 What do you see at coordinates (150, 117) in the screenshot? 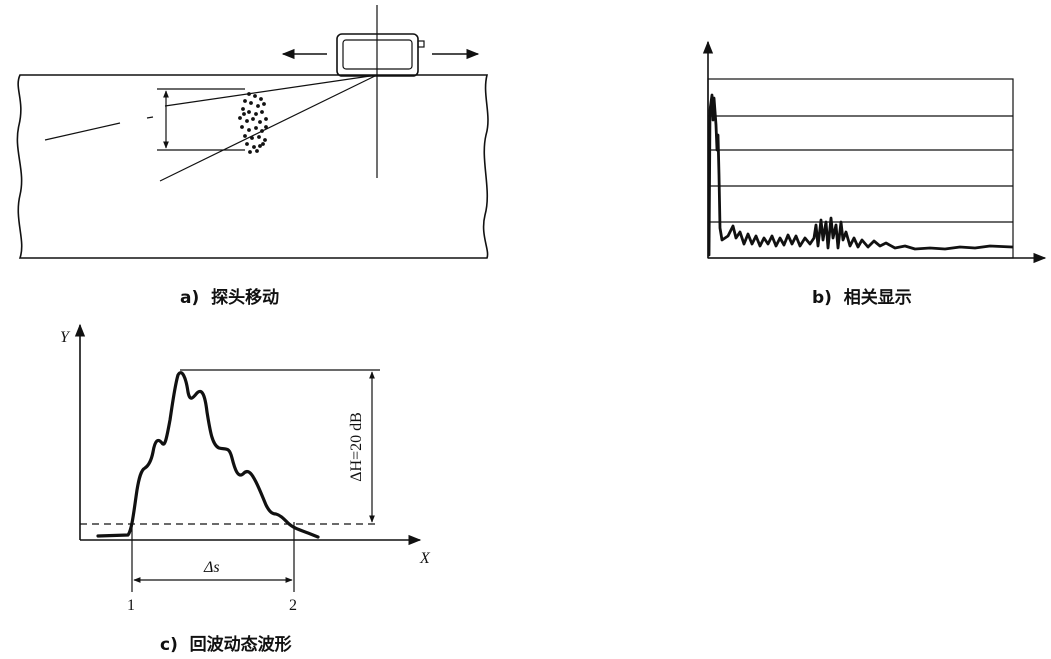
I see `beam-extension-tick` at bounding box center [150, 117].